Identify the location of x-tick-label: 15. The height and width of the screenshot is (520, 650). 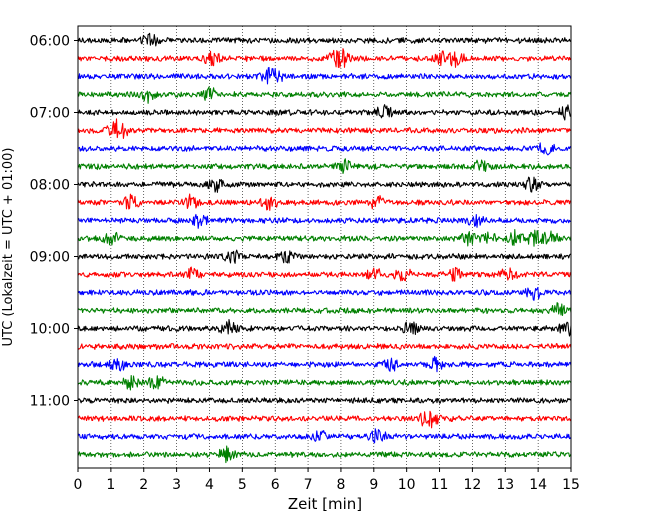
(571, 485).